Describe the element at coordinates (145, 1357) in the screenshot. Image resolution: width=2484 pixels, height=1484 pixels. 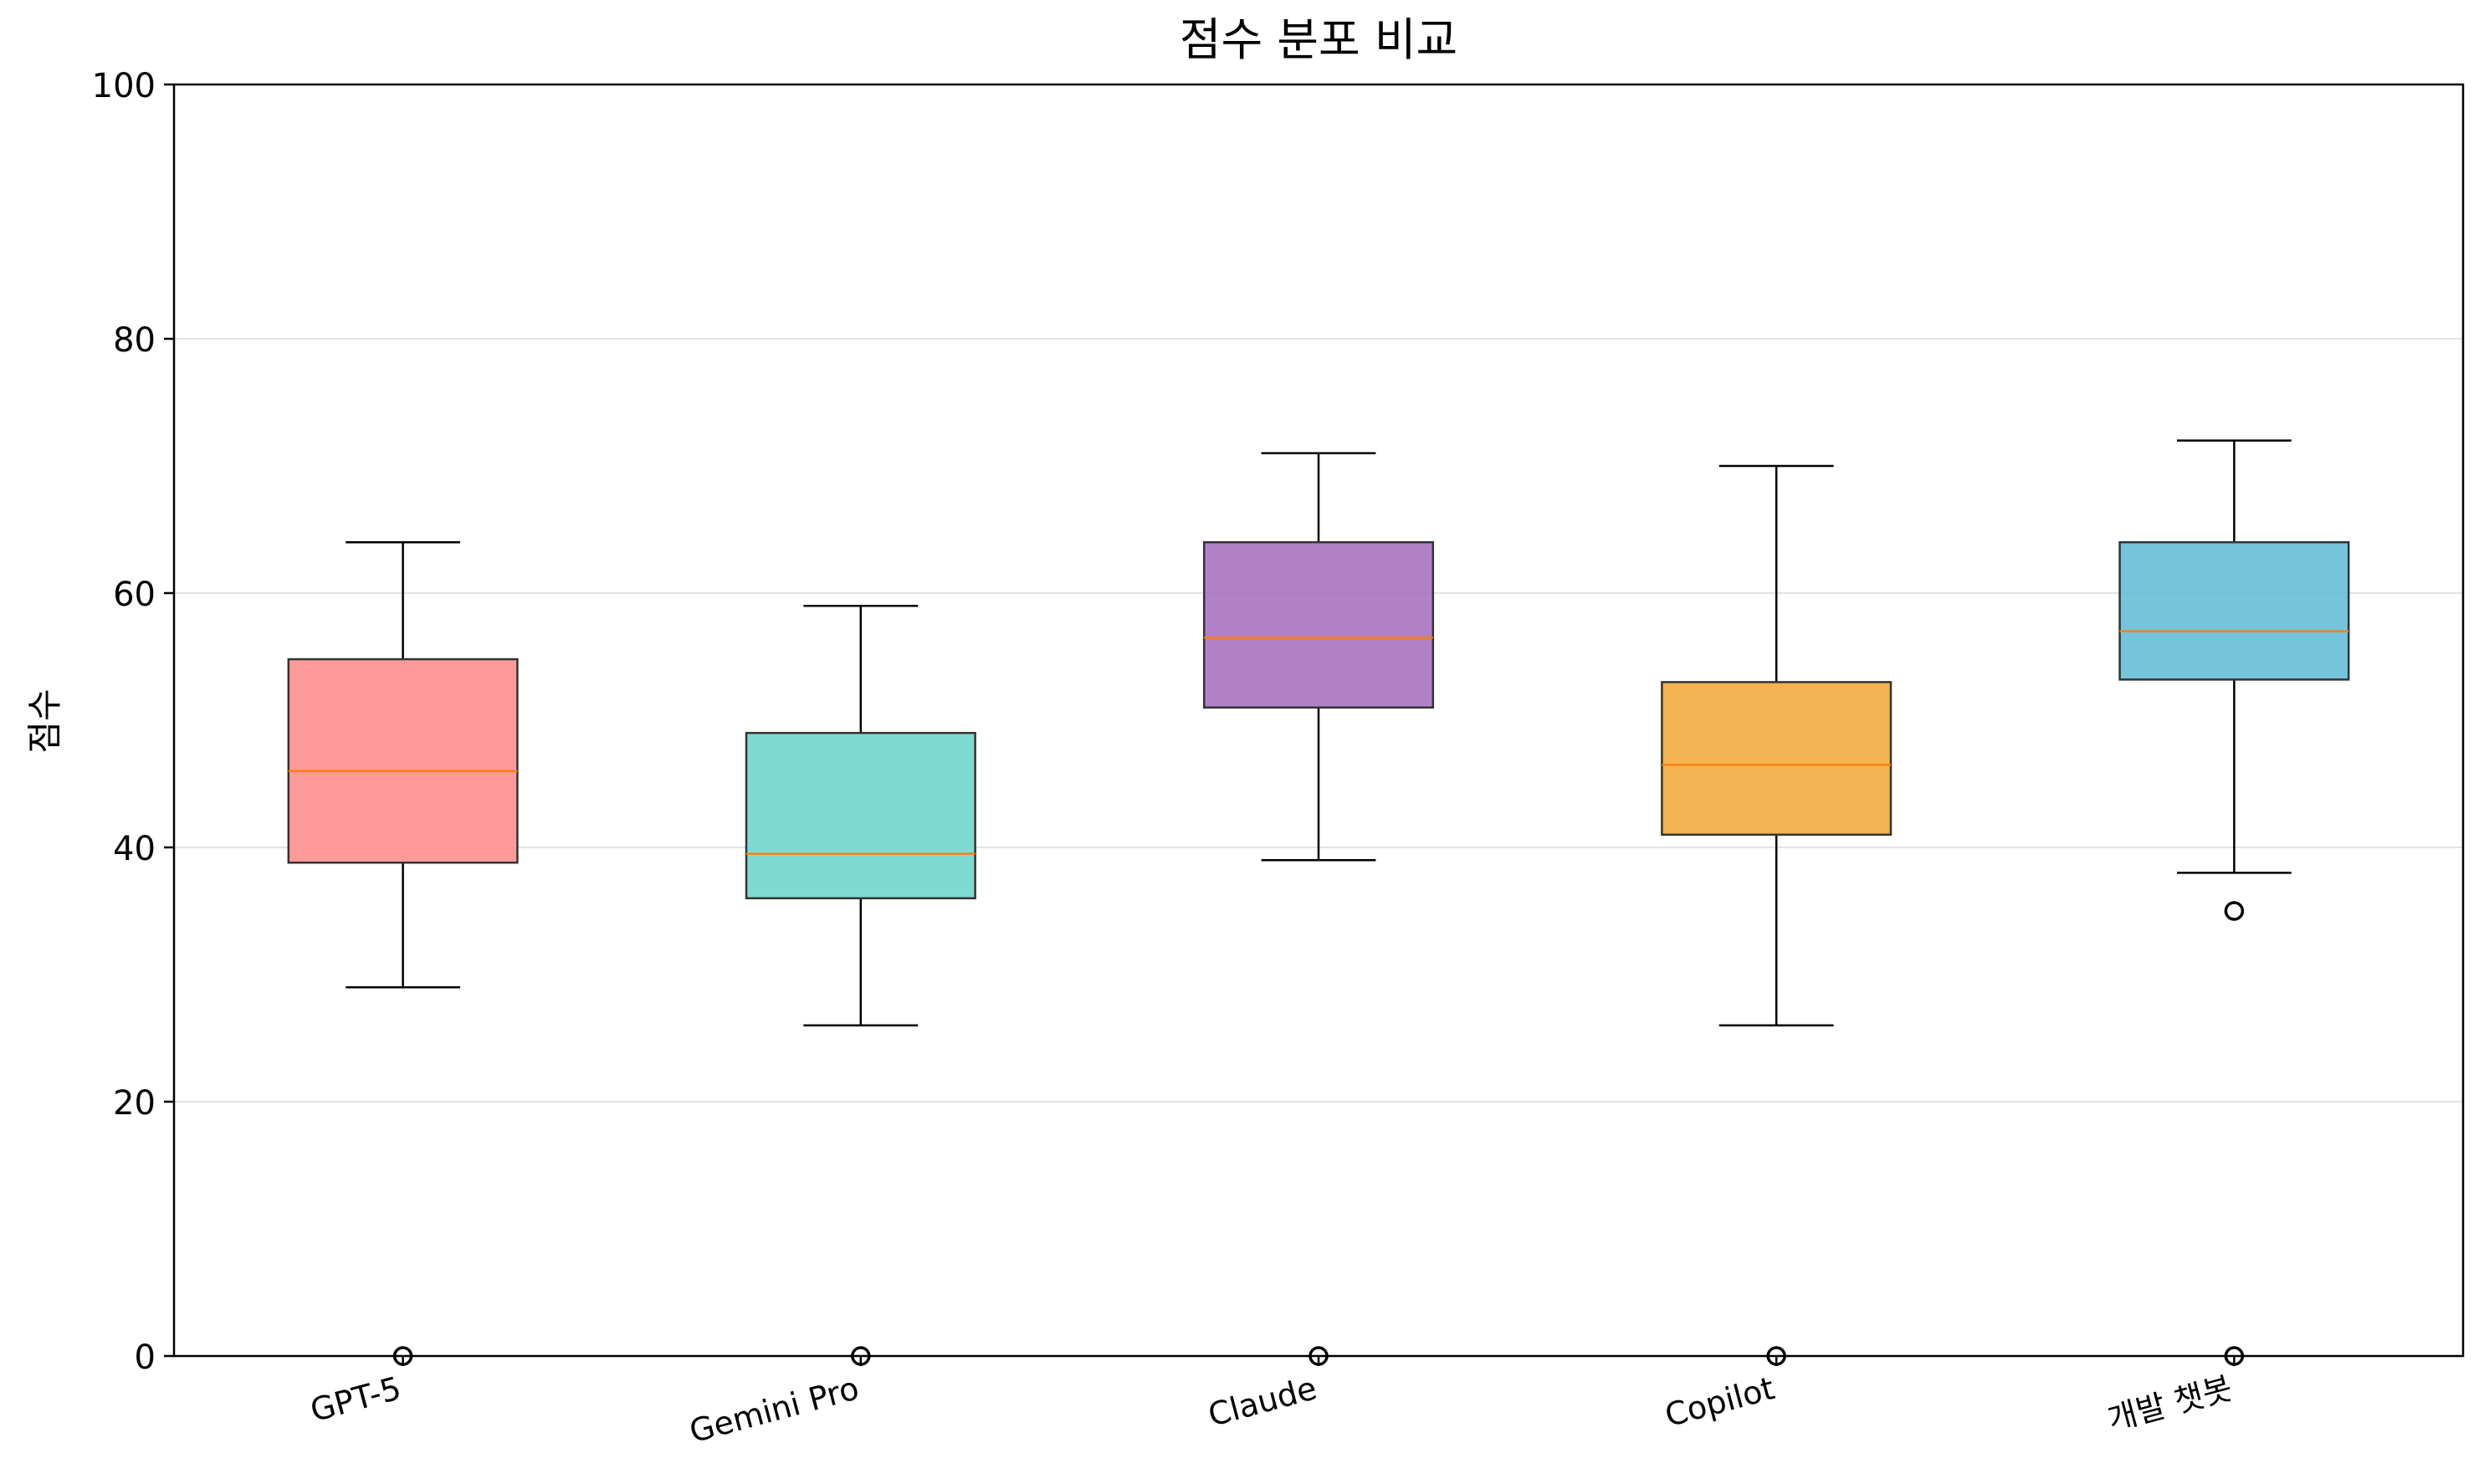
I see `y-tick-label: 0` at that location.